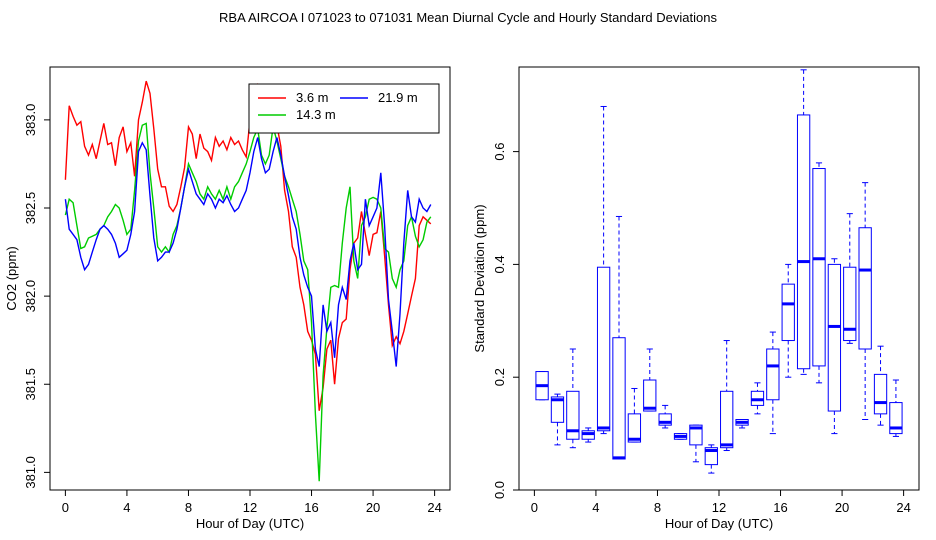 The width and height of the screenshot is (936, 540). Describe the element at coordinates (30, 208) in the screenshot. I see `y-tick-label: 382.5` at that location.